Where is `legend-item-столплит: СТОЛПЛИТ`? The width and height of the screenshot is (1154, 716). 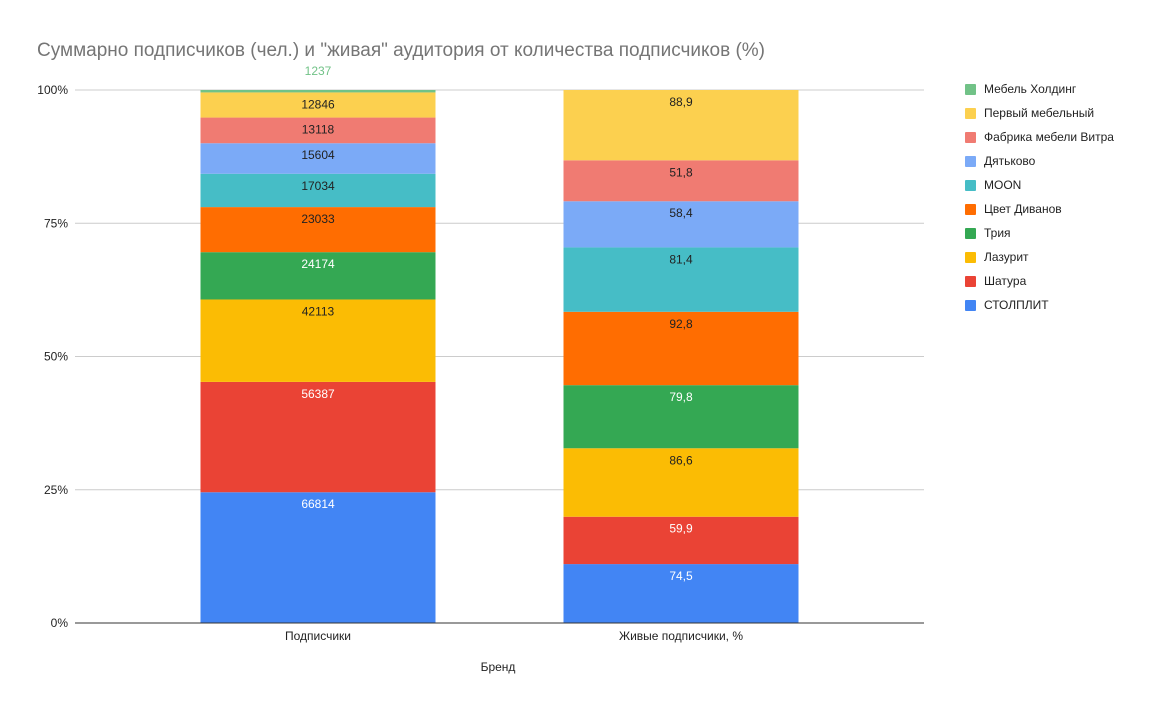 legend-item-столплит: СТОЛПЛИТ is located at coordinates (1007, 305).